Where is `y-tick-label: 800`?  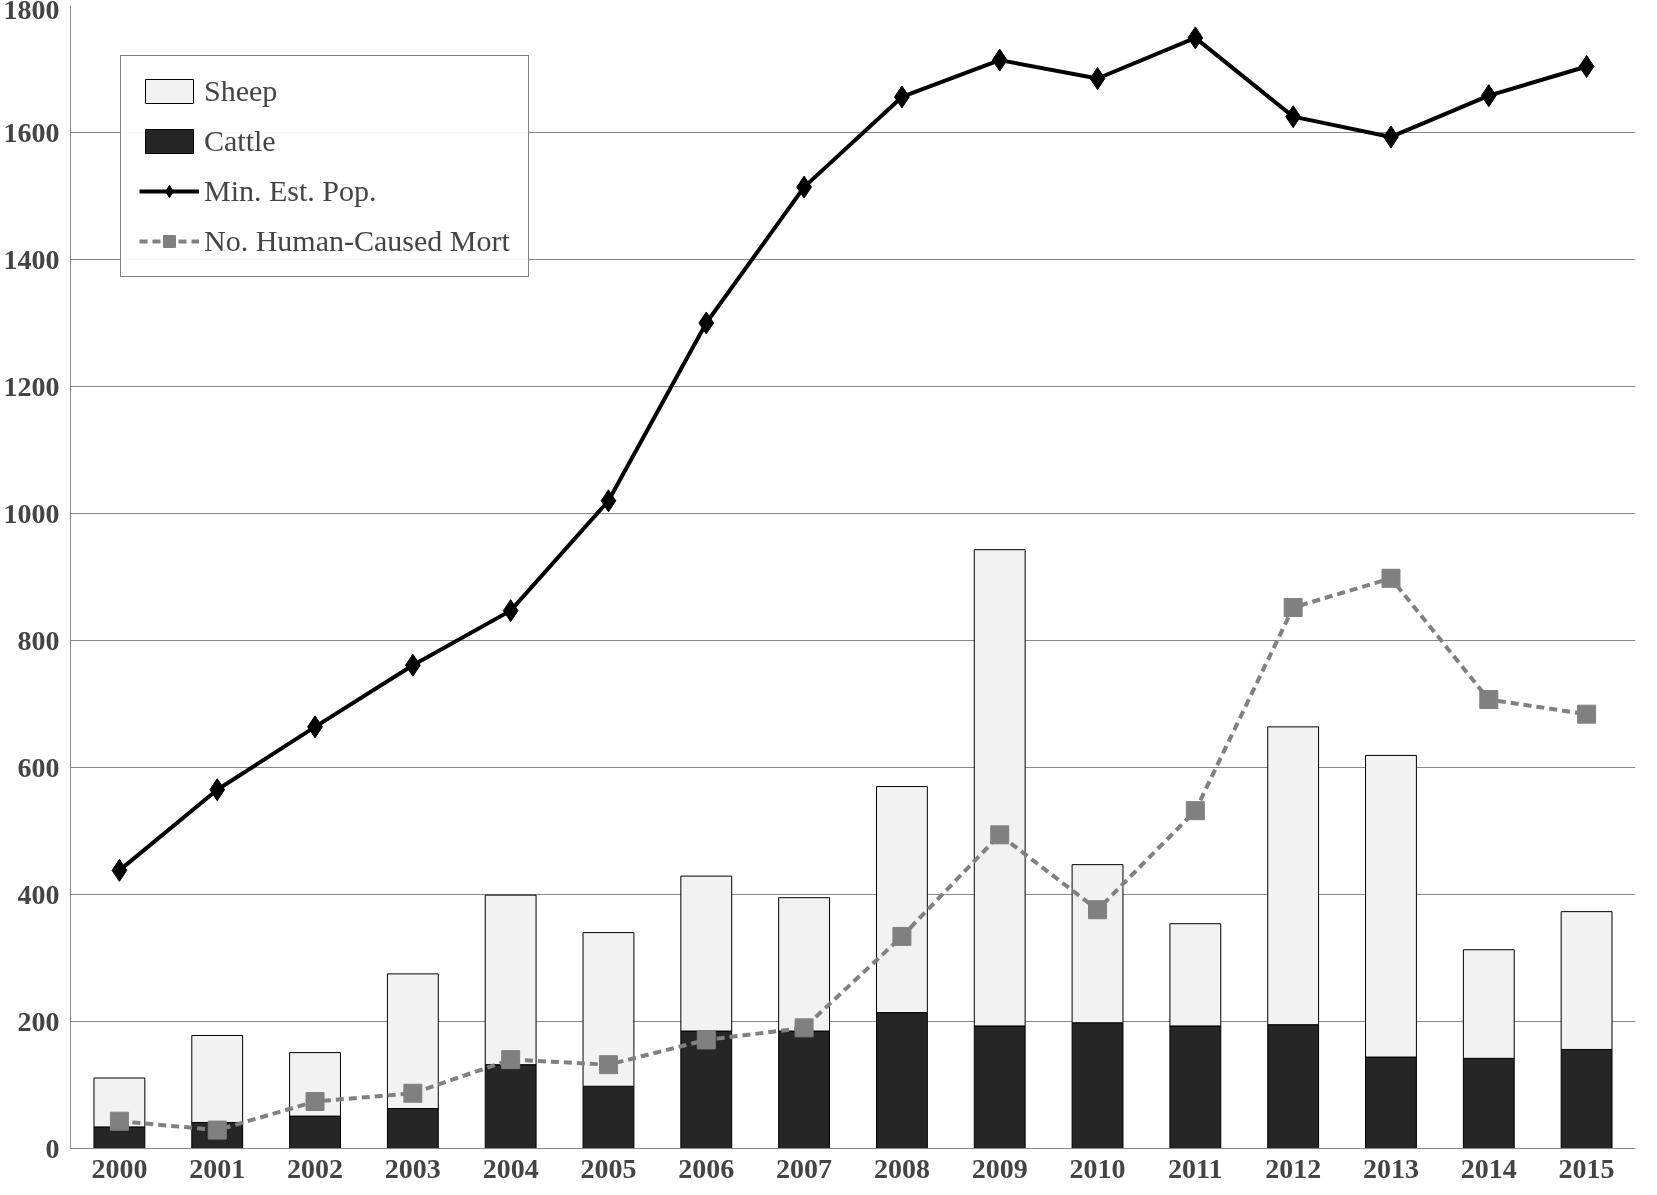
y-tick-label: 800 is located at coordinates (38, 640).